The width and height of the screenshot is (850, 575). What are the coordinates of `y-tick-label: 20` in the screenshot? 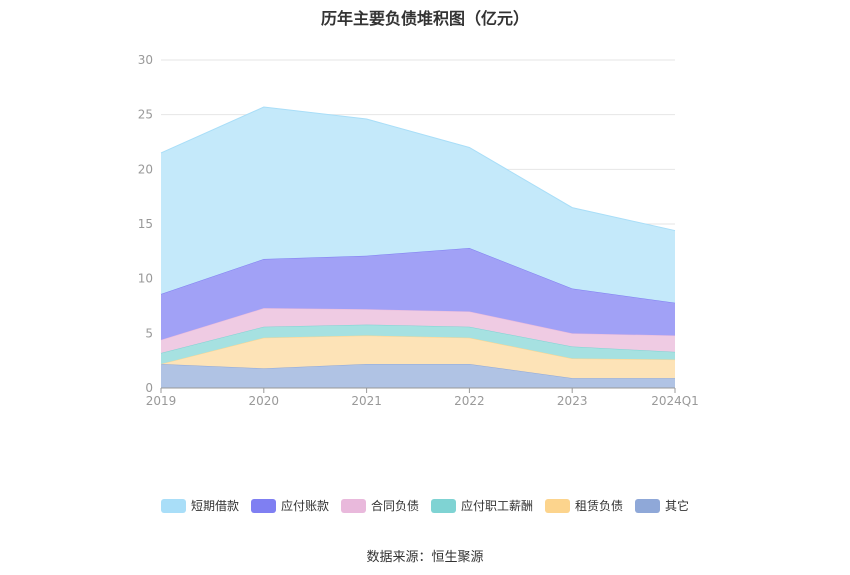 It's located at (145, 169).